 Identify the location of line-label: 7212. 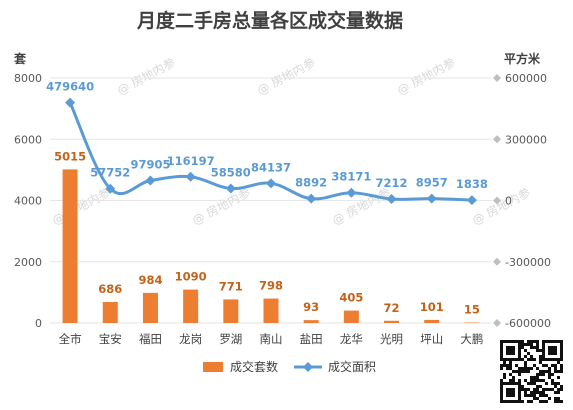
(392, 183).